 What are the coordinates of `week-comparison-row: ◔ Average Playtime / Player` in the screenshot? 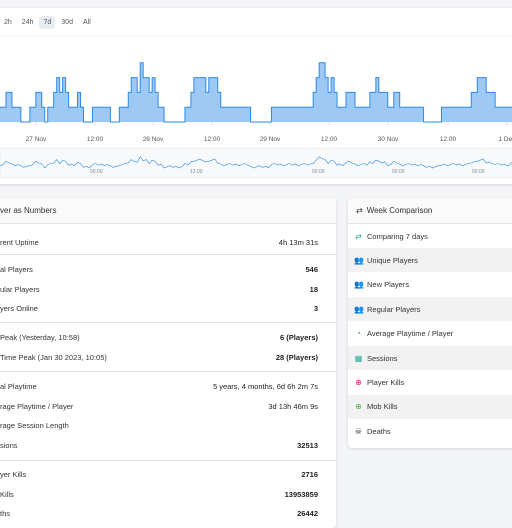 It's located at (430, 334).